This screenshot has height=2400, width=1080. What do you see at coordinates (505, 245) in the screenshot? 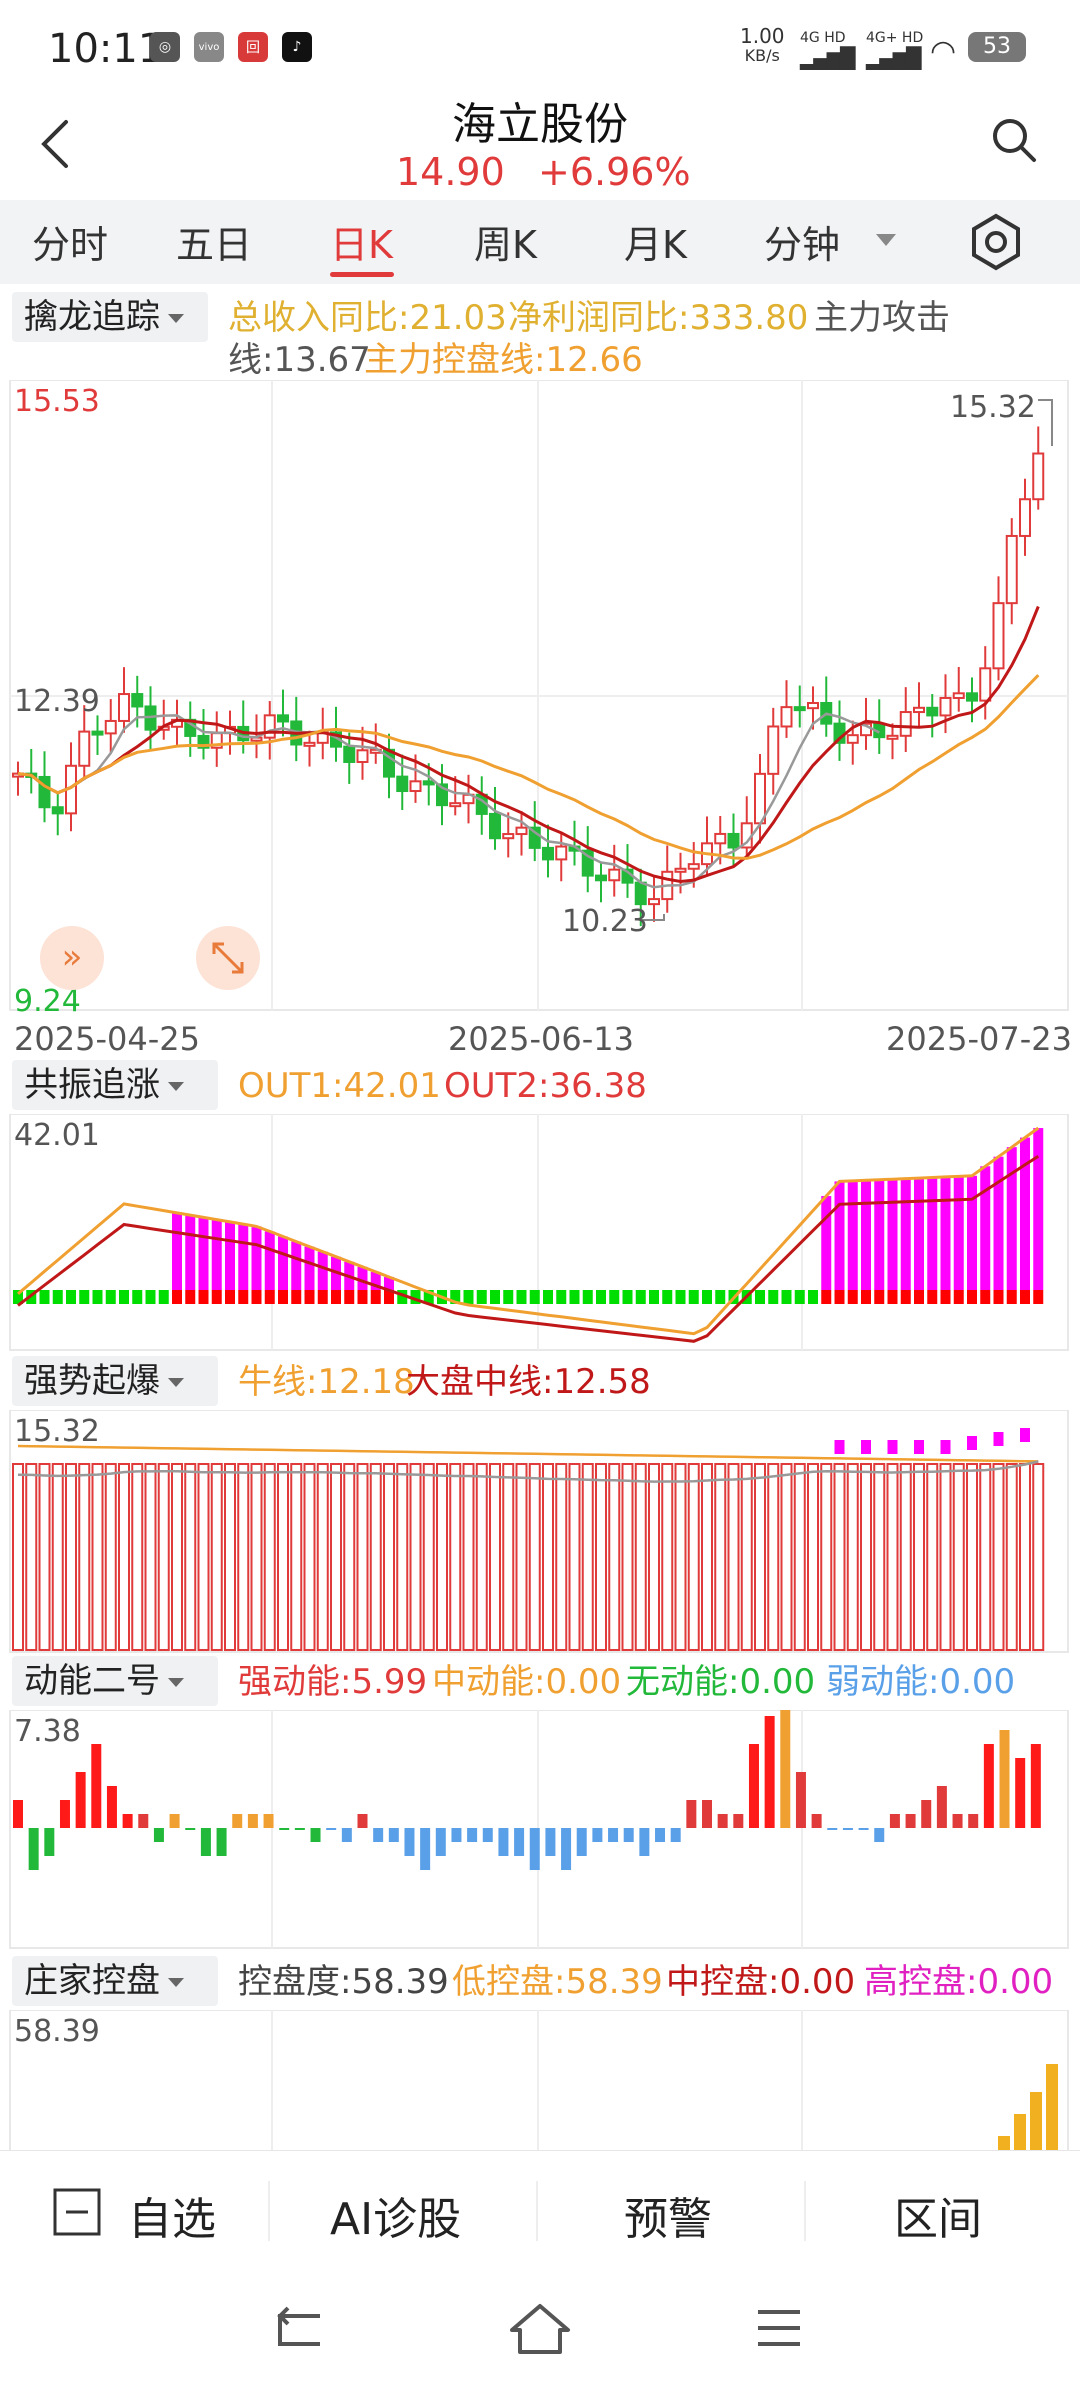
I see `tab-weekly: 周K` at bounding box center [505, 245].